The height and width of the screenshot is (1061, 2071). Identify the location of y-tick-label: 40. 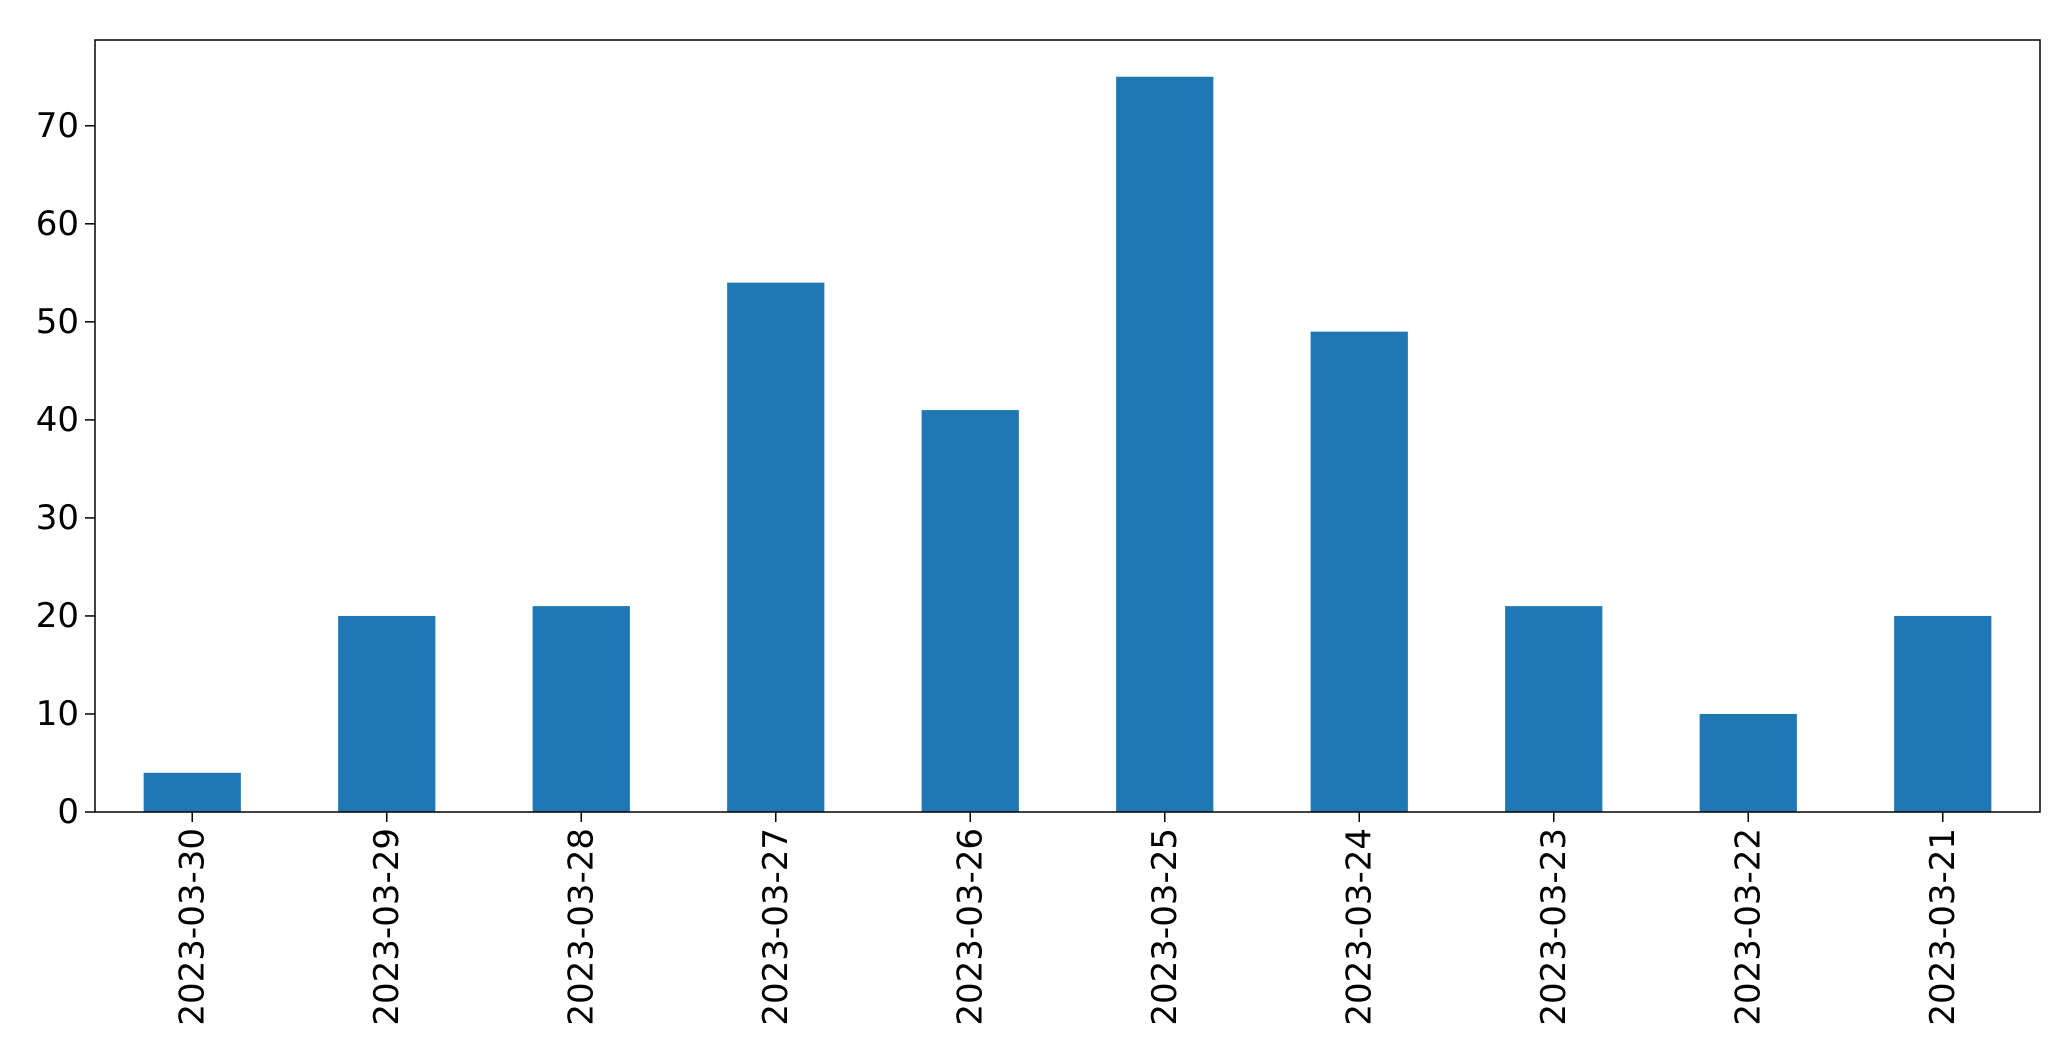
(57, 420).